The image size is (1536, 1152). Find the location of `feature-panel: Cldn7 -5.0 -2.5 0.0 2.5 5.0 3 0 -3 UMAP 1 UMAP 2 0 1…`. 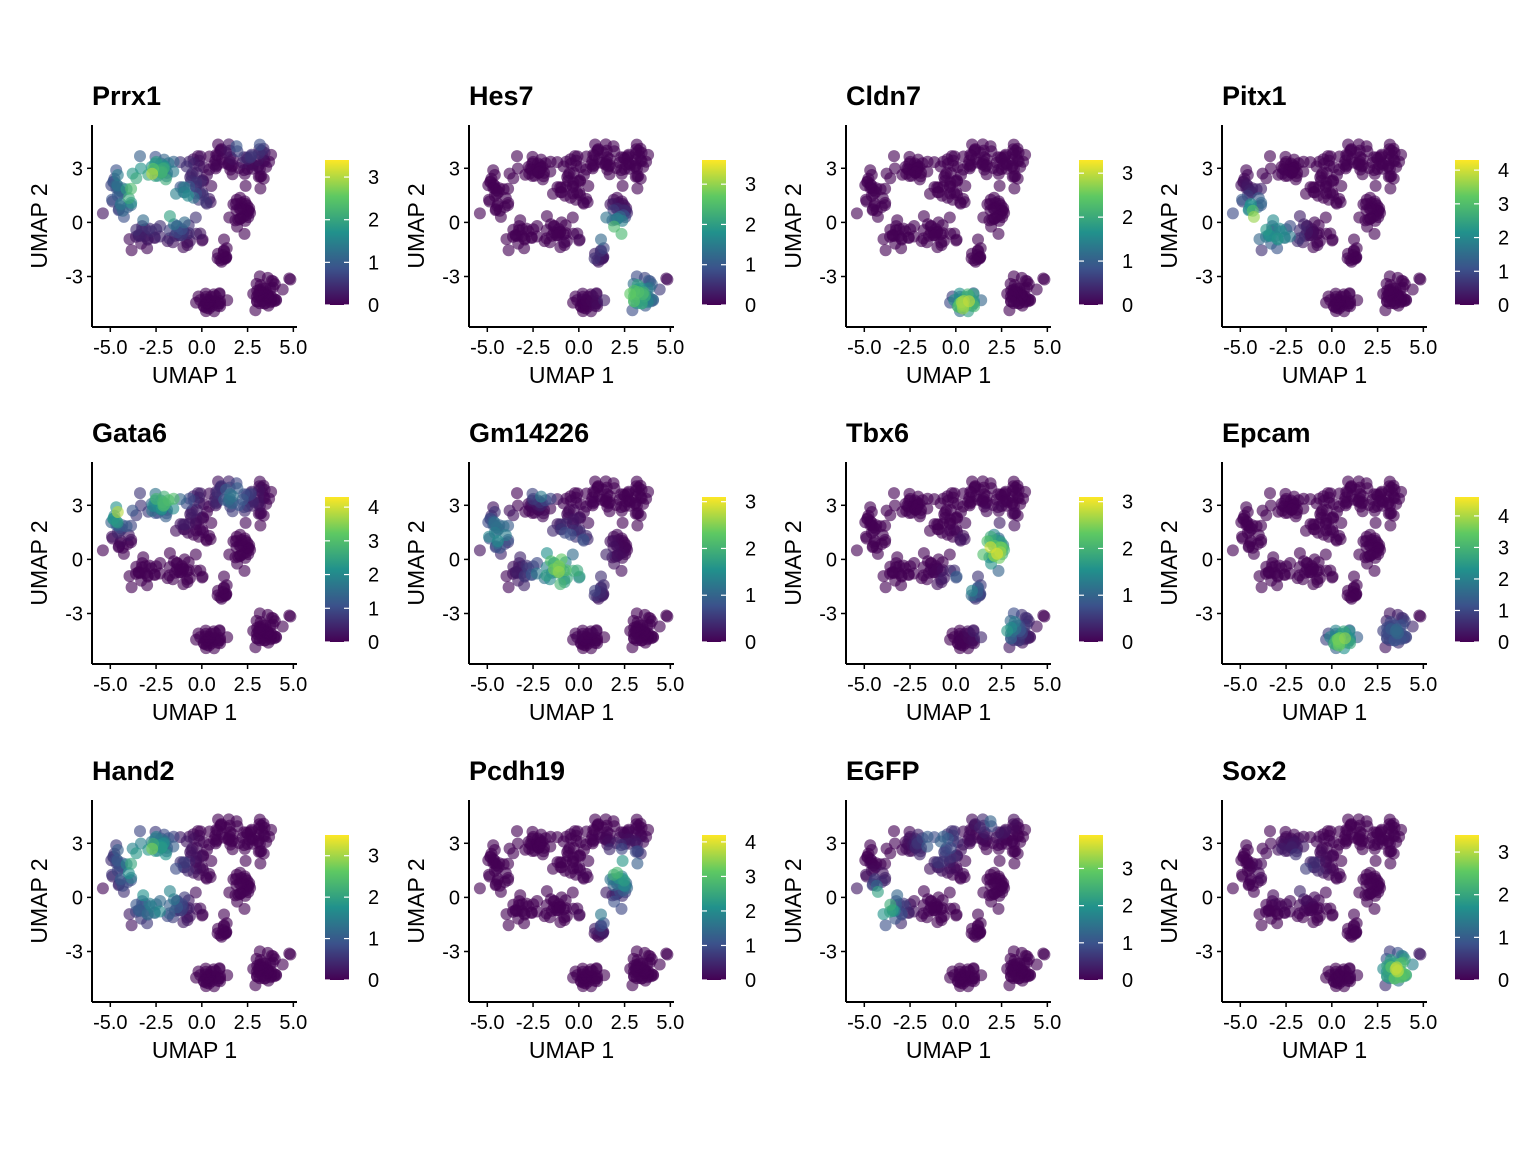

feature-panel: Cldn7 -5.0 -2.5 0.0 2.5 5.0 3 0 -3 UMAP 1 UMAP 2 0 1… is located at coordinates (956, 234).